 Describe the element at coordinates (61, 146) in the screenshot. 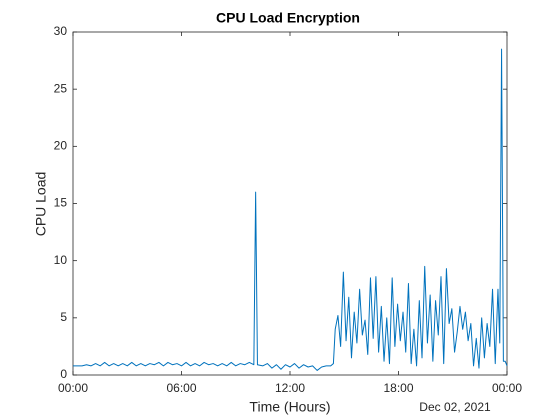

I see `y-tick-label: 20` at that location.